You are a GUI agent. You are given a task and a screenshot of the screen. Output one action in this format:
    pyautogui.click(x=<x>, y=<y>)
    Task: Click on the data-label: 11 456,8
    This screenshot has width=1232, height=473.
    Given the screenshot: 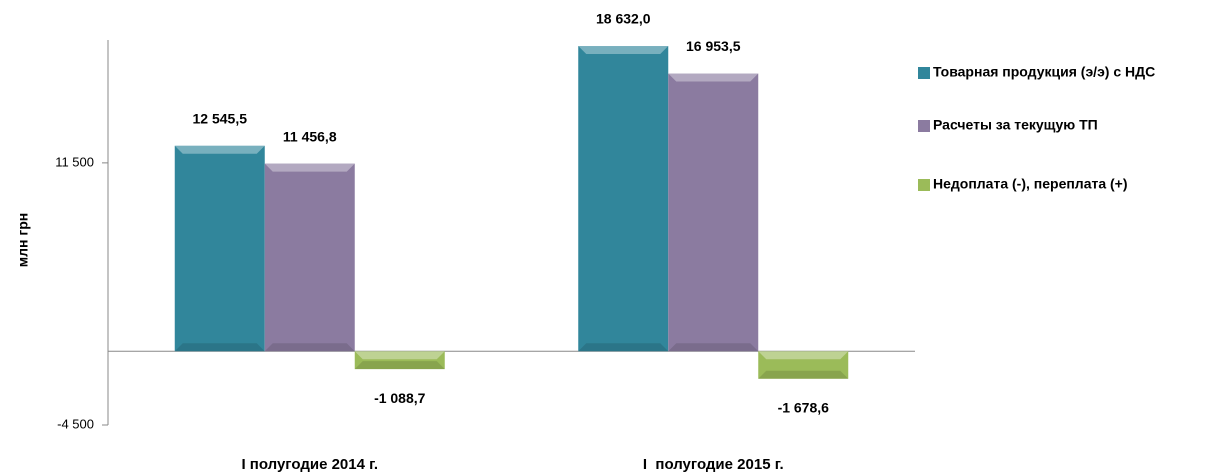 What is the action you would take?
    pyautogui.click(x=310, y=136)
    